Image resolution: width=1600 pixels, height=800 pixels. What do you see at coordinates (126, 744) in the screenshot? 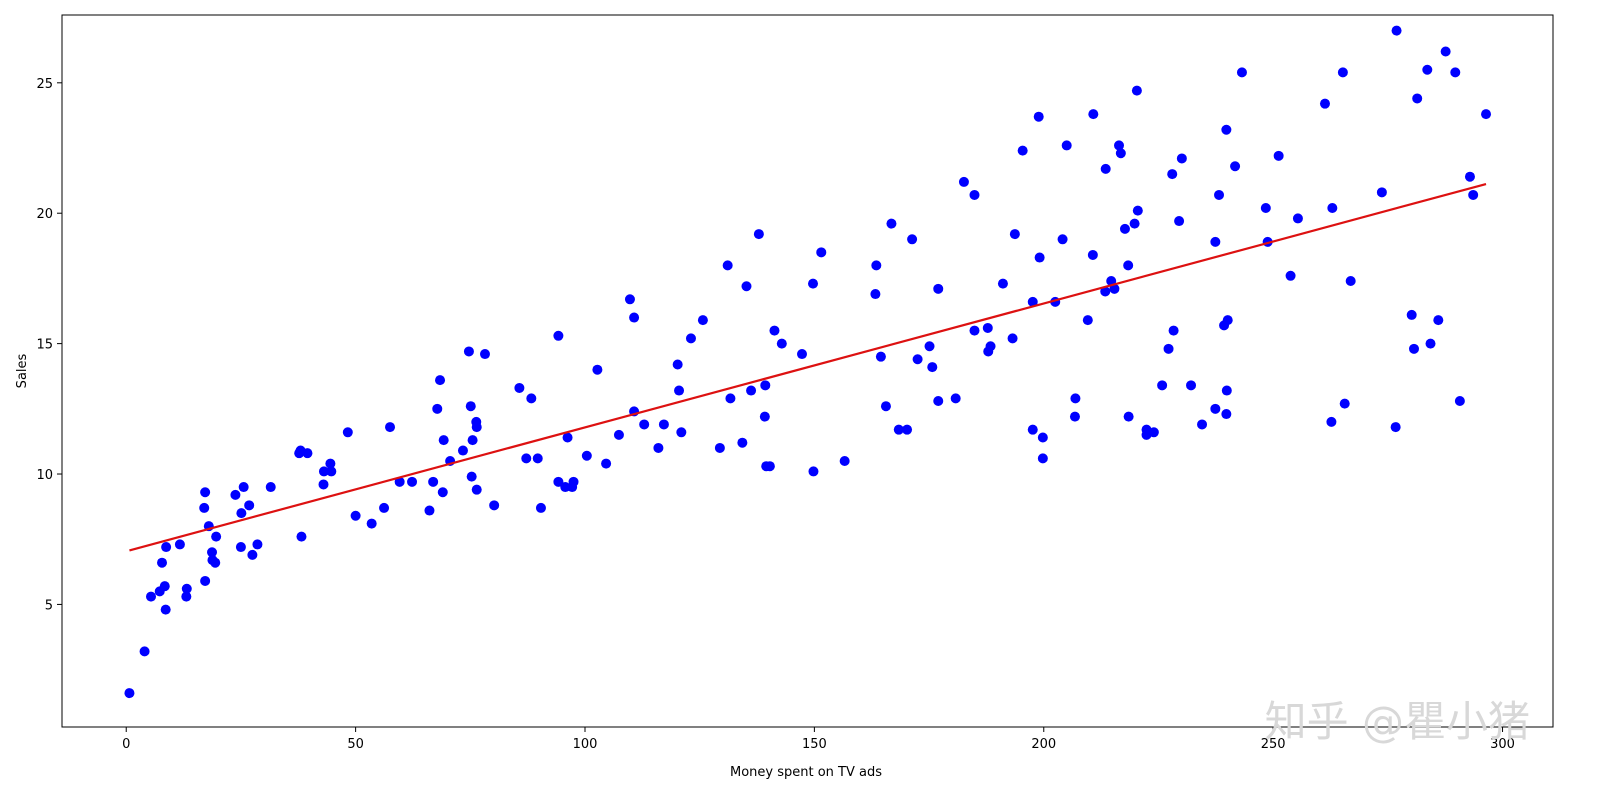
I see `x-tick-label: 0` at bounding box center [126, 744].